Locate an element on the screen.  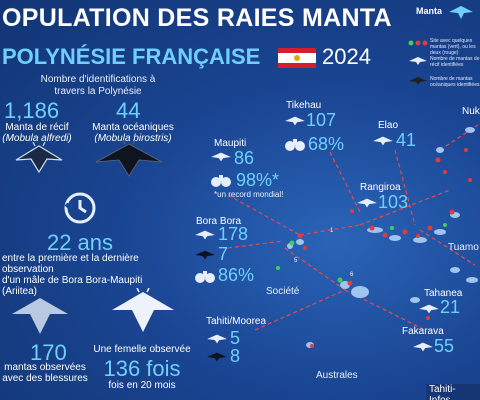
island-maupiti-reef: 86 is located at coordinates (244, 158).